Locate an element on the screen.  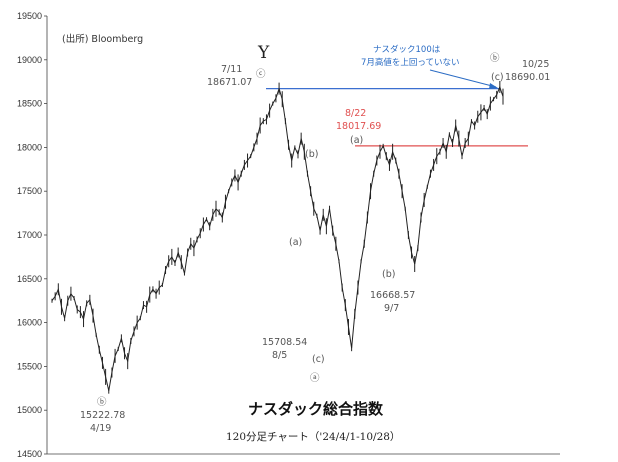
p6-wave: (a) is located at coordinates (356, 140).